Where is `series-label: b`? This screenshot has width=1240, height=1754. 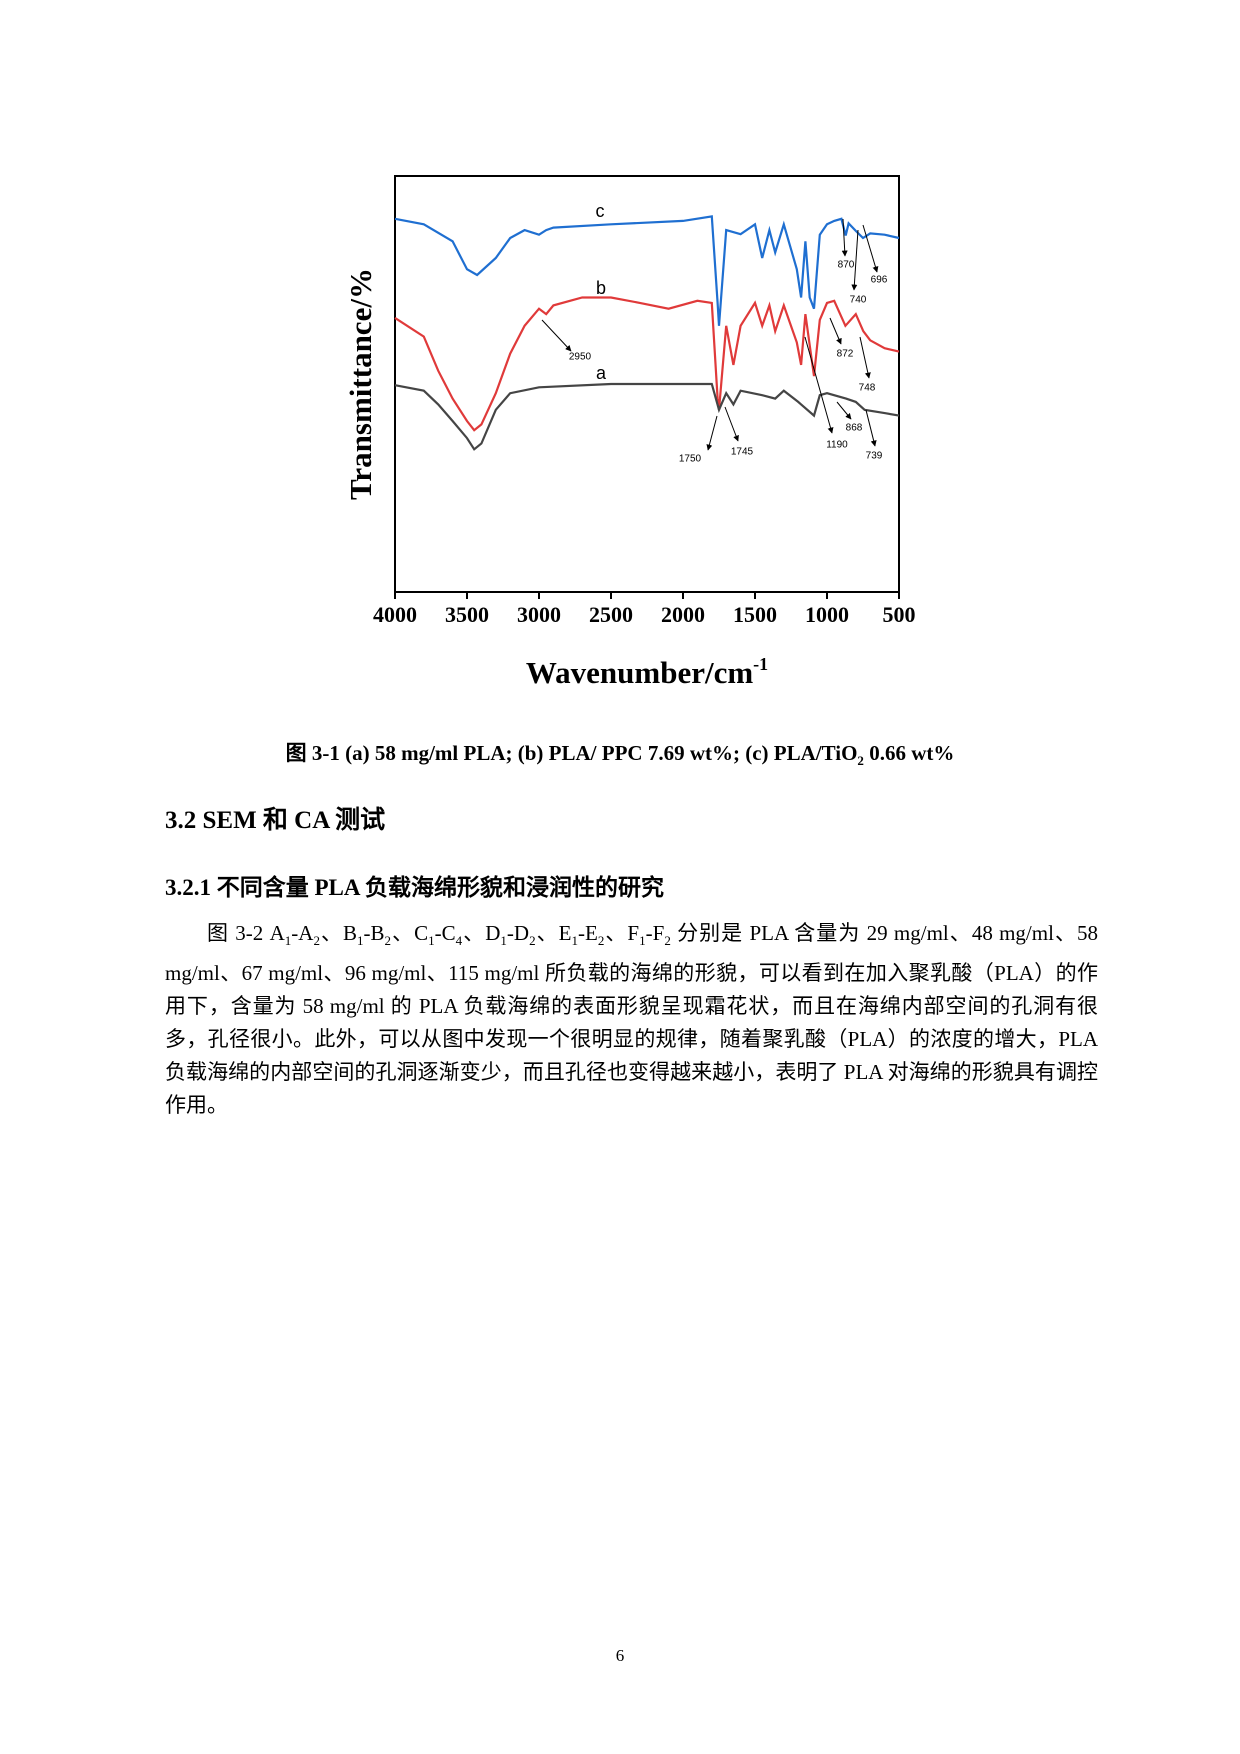
series-label: b is located at coordinates (601, 288).